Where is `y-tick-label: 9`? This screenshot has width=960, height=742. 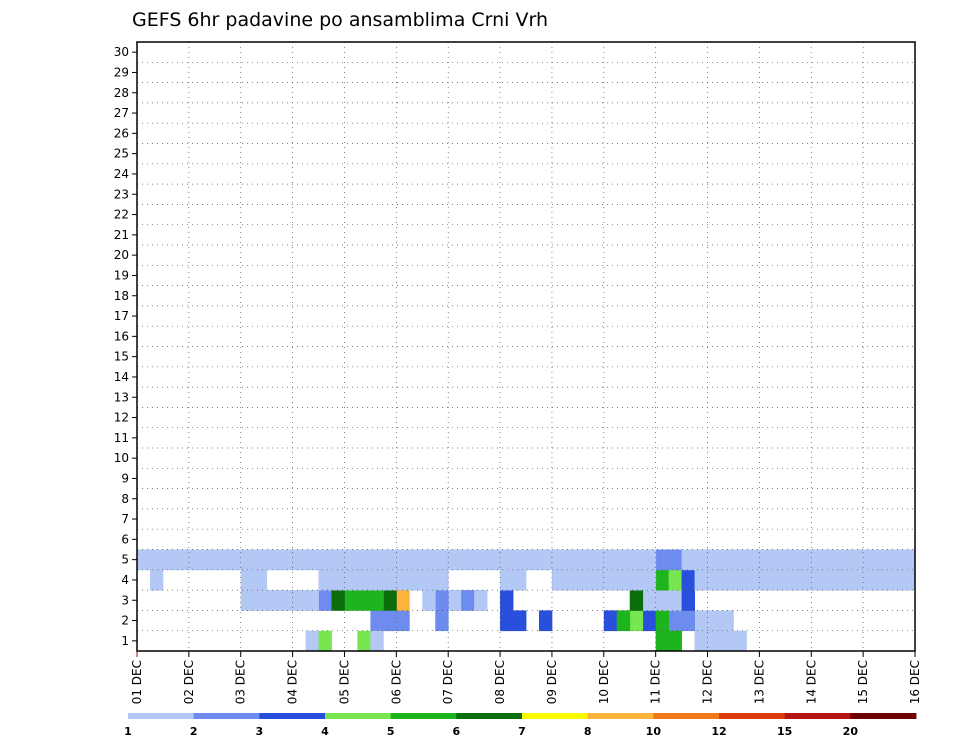
y-tick-label: 9 is located at coordinates (125, 478).